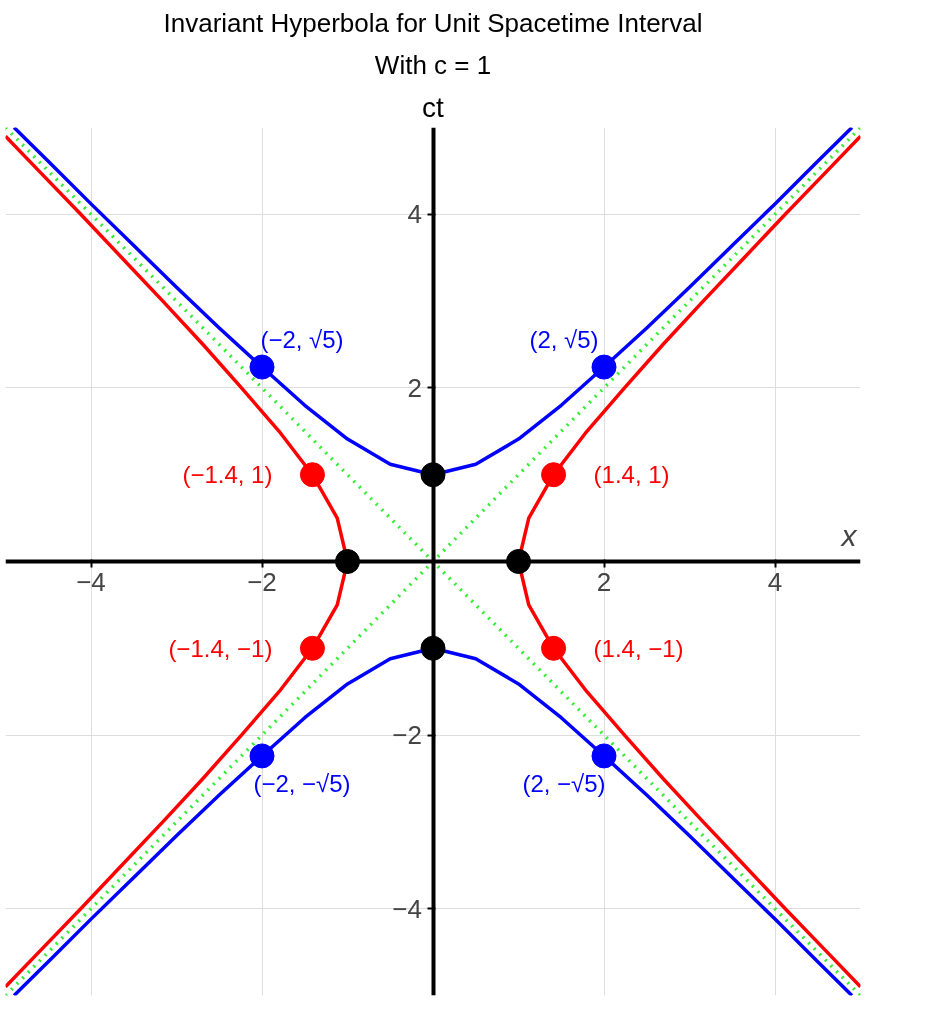 The image size is (926, 1024). I want to click on y-tick-label: 2, so click(415, 387).